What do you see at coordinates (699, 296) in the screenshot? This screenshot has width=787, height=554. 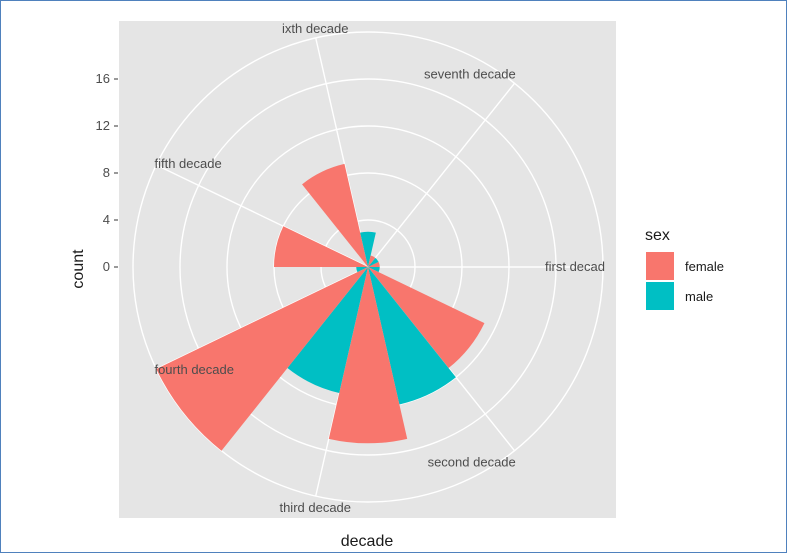 I see `legend-label: male` at bounding box center [699, 296].